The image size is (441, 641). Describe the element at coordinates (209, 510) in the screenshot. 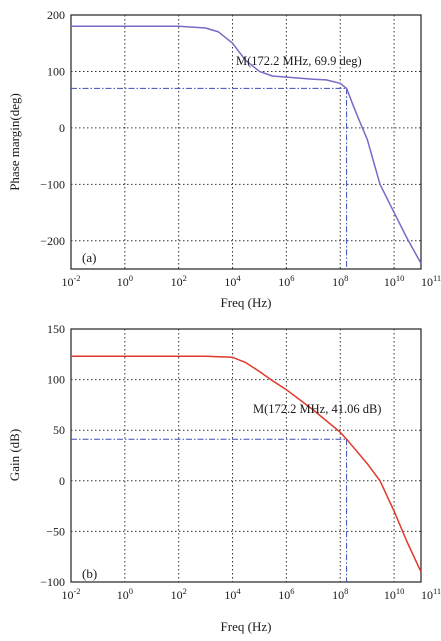

I see `marker-guide-lines` at that location.